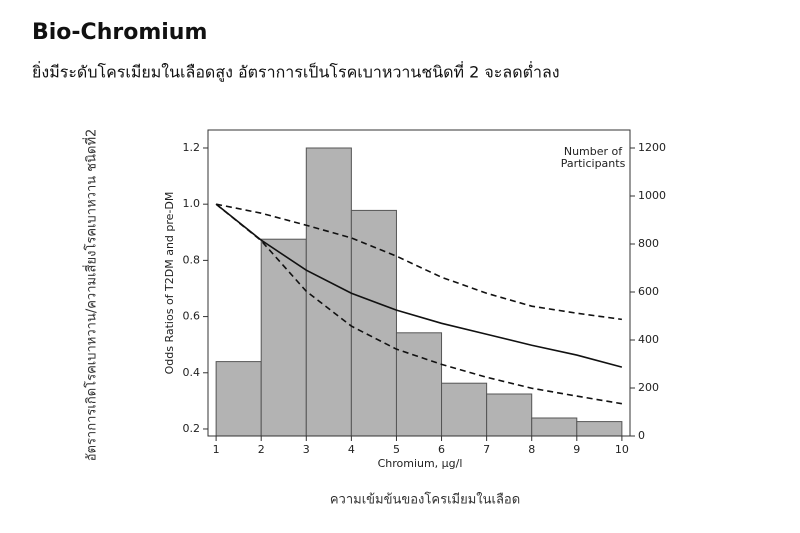 The width and height of the screenshot is (800, 533). What do you see at coordinates (486, 449) in the screenshot?
I see `x-tick-label: 7` at bounding box center [486, 449].